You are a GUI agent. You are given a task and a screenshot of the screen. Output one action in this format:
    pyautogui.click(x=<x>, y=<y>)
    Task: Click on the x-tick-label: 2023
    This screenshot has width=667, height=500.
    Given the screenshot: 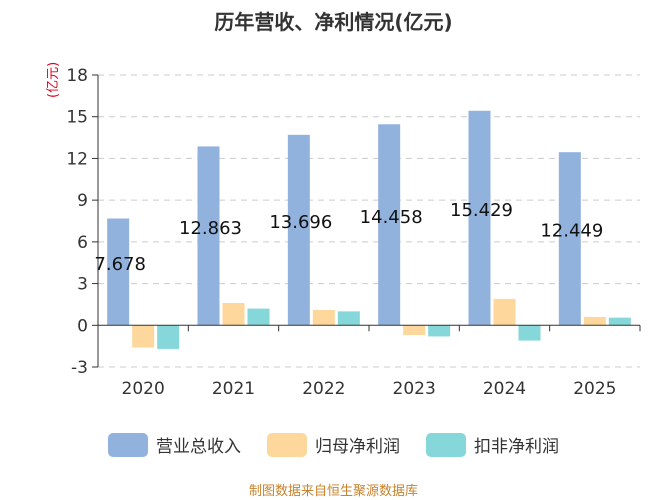 What is the action you would take?
    pyautogui.click(x=414, y=389)
    